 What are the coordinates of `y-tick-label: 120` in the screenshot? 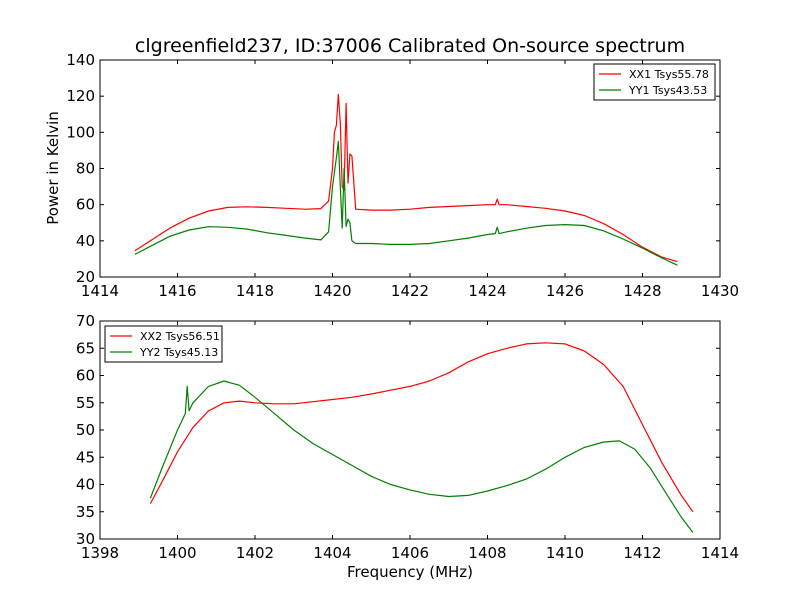 It's located at (80, 96).